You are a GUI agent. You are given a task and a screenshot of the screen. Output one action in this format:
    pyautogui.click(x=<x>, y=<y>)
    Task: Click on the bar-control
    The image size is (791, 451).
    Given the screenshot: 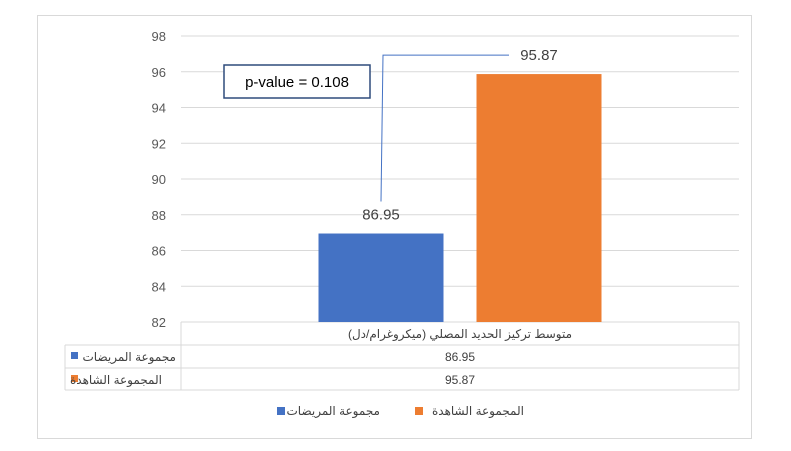 What is the action you would take?
    pyautogui.click(x=539, y=198)
    